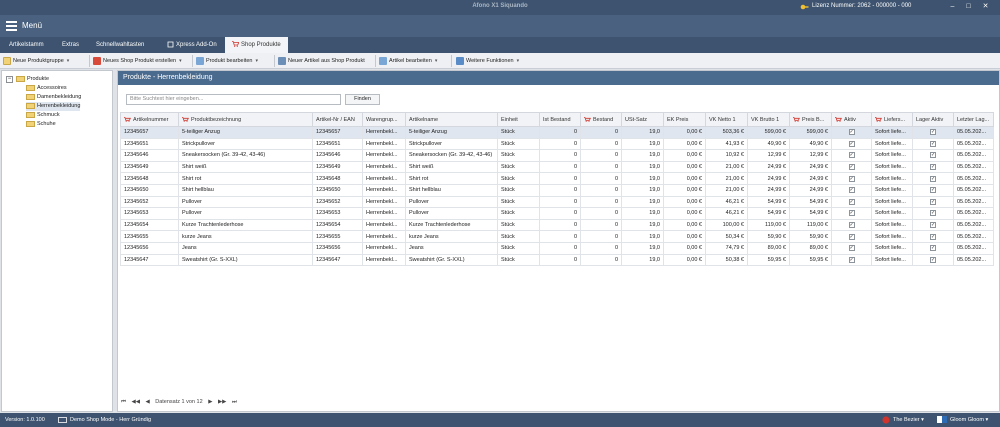  Describe the element at coordinates (337, 248) in the screenshot. I see `table-cell: 12345656` at that location.